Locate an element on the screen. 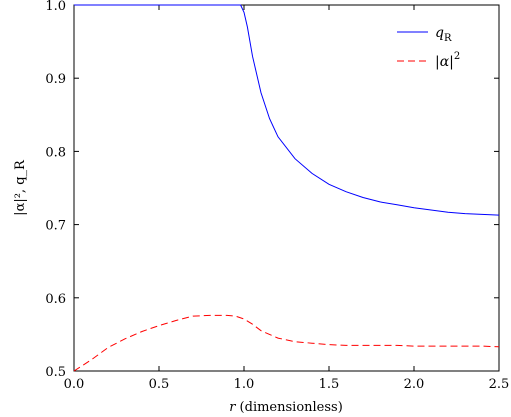 This screenshot has height=417, width=511. x-tick-label: 2.0 is located at coordinates (414, 384).